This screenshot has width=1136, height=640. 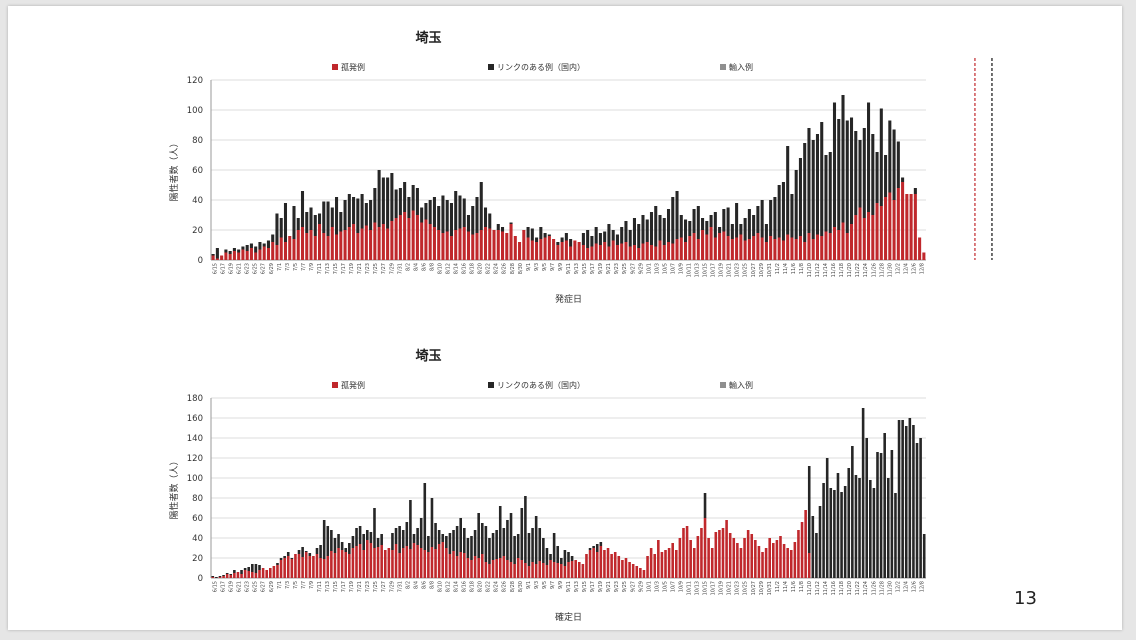 What do you see at coordinates (593, 586) in the screenshot?
I see `x-tick-label: 9/17` at bounding box center [593, 586].